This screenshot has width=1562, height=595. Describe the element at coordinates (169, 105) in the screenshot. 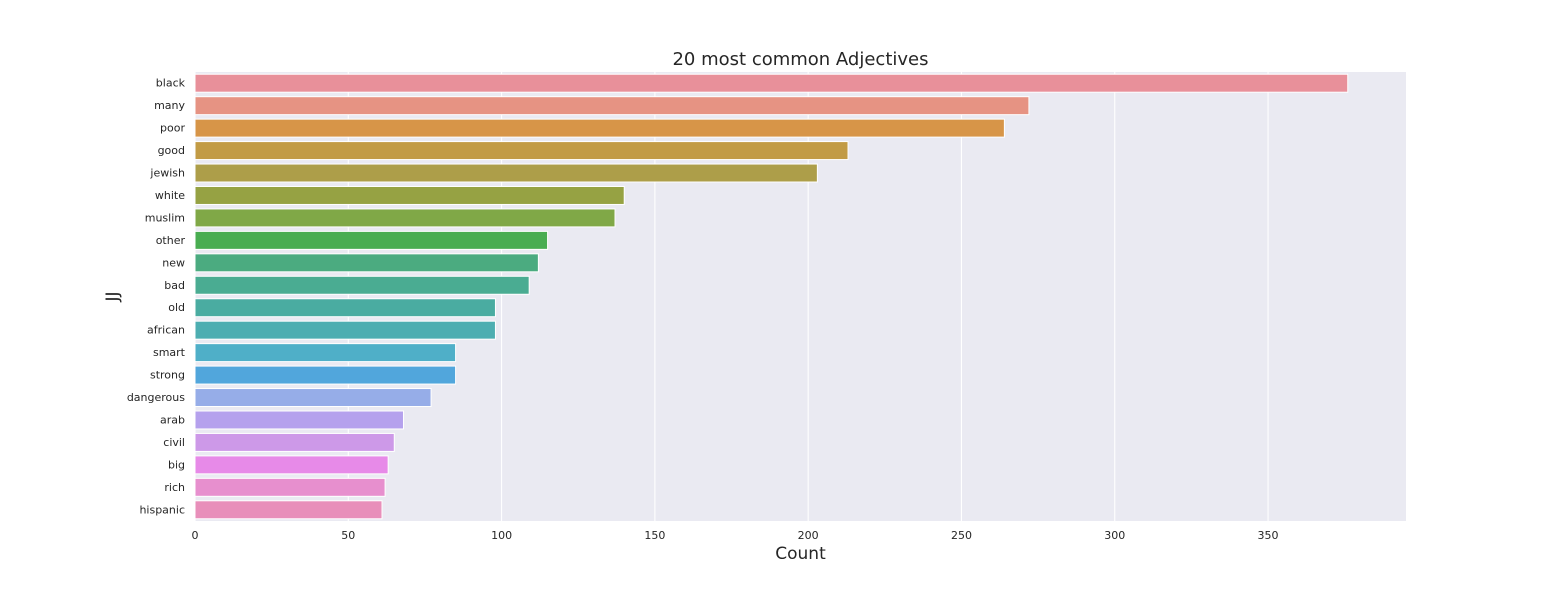

I see `y-tick-label: many` at that location.